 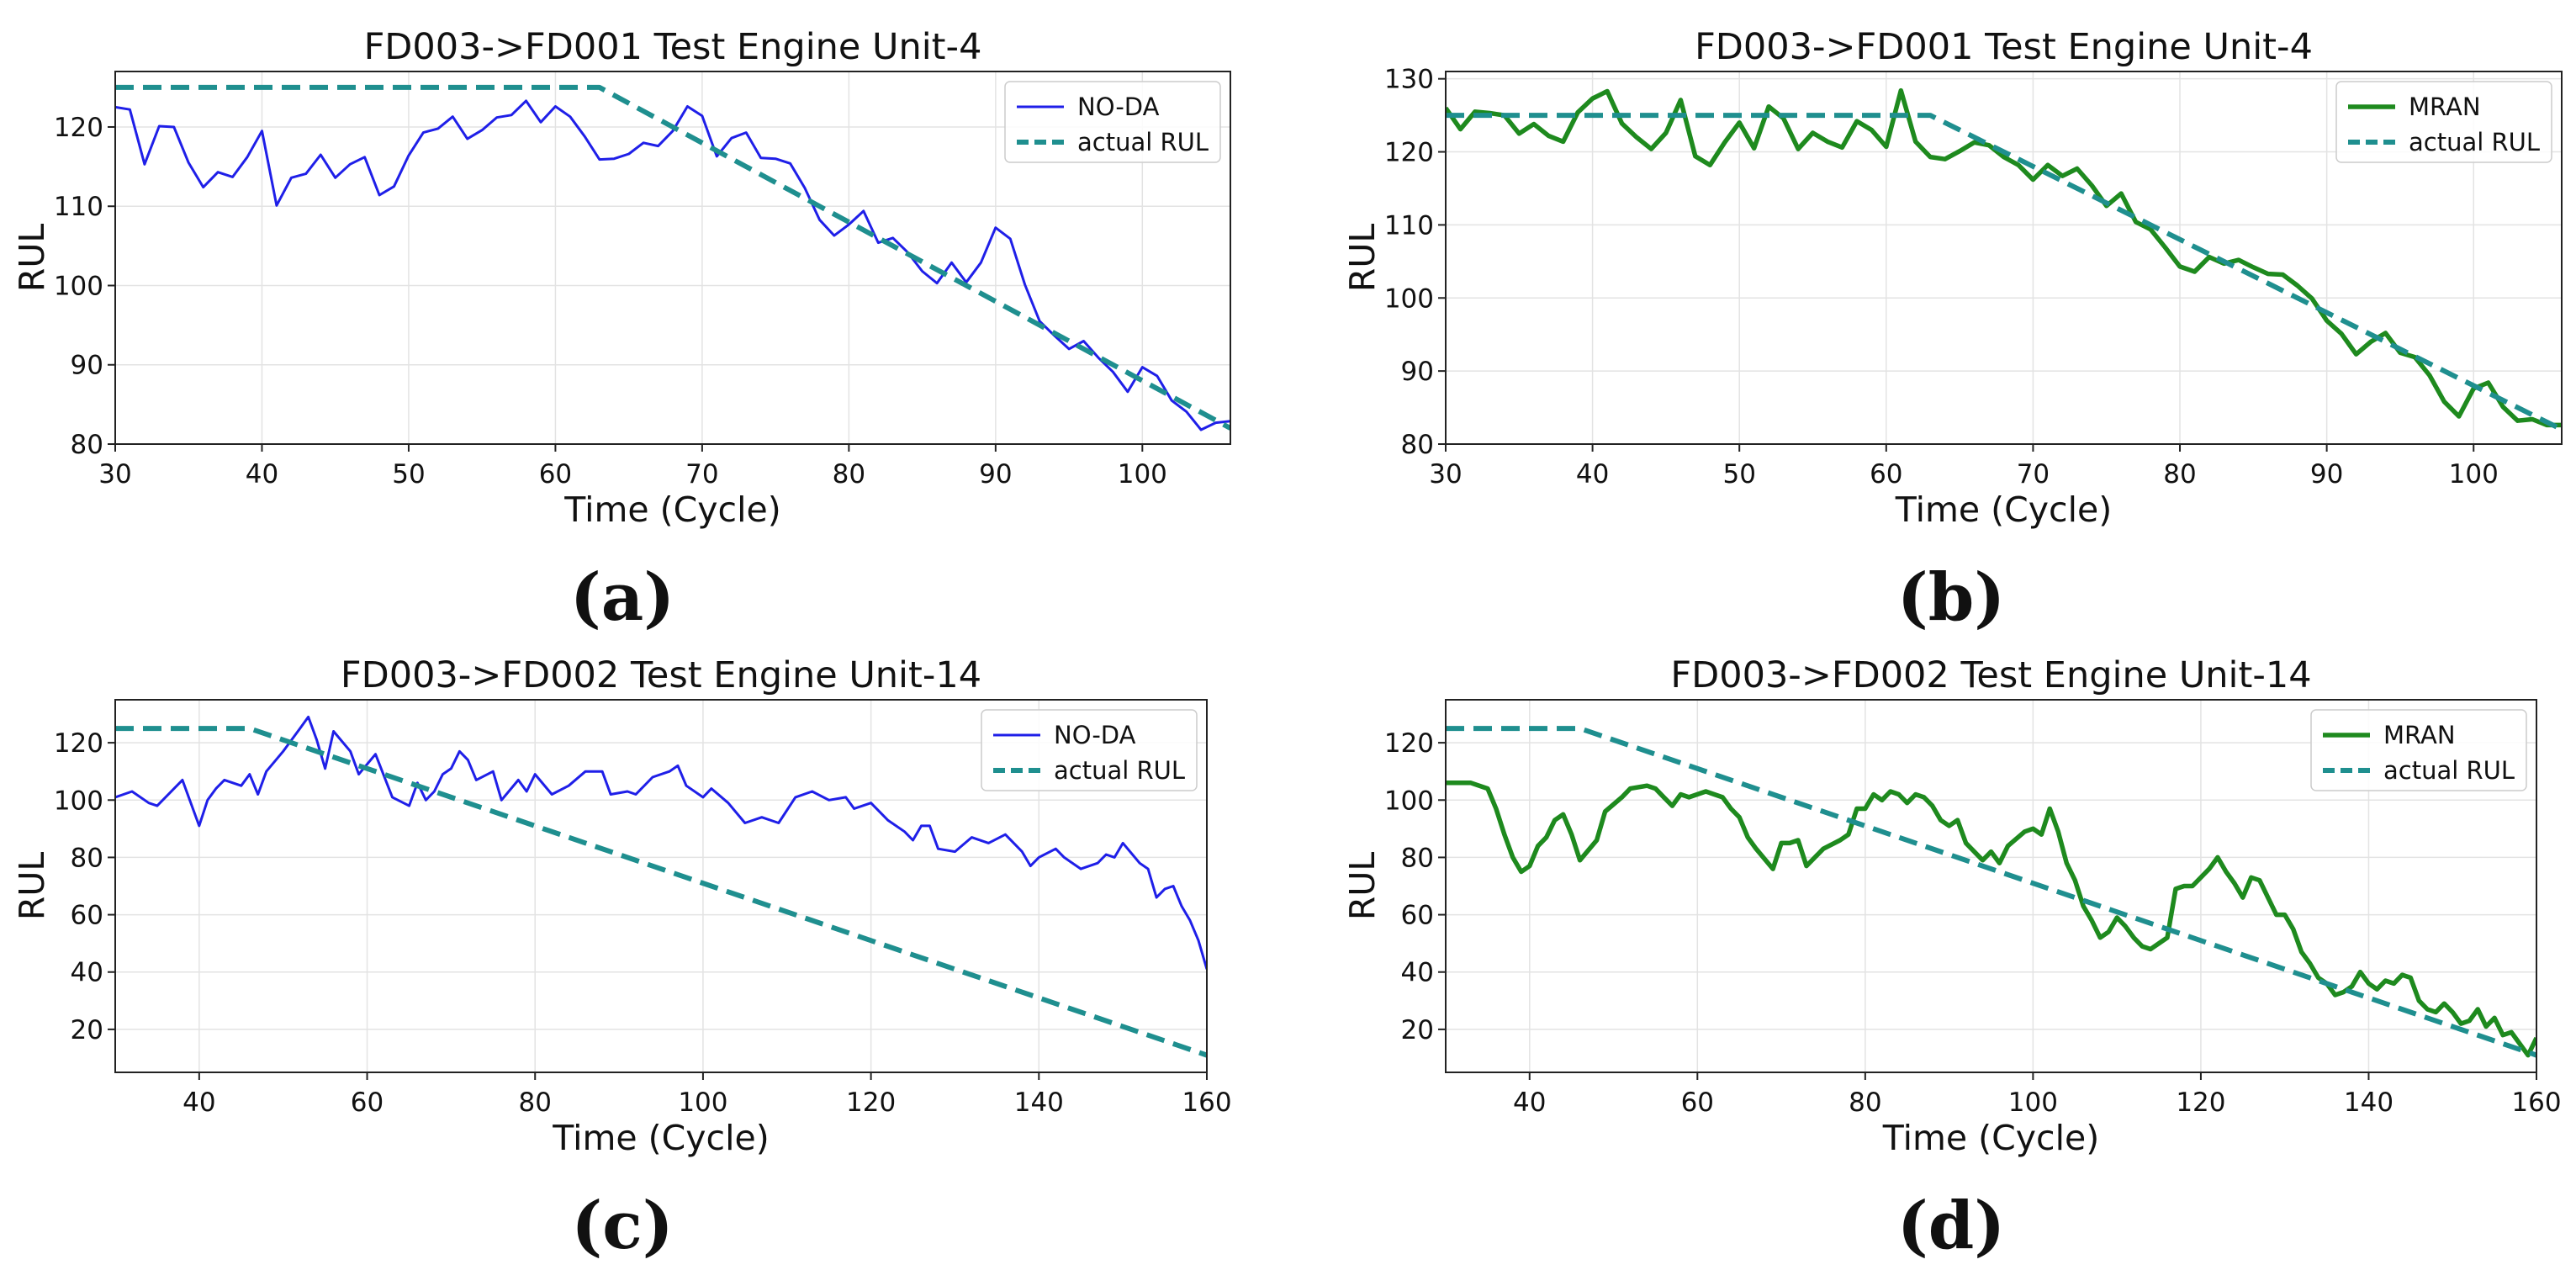 I want to click on mran-line, so click(x=1991, y=919).